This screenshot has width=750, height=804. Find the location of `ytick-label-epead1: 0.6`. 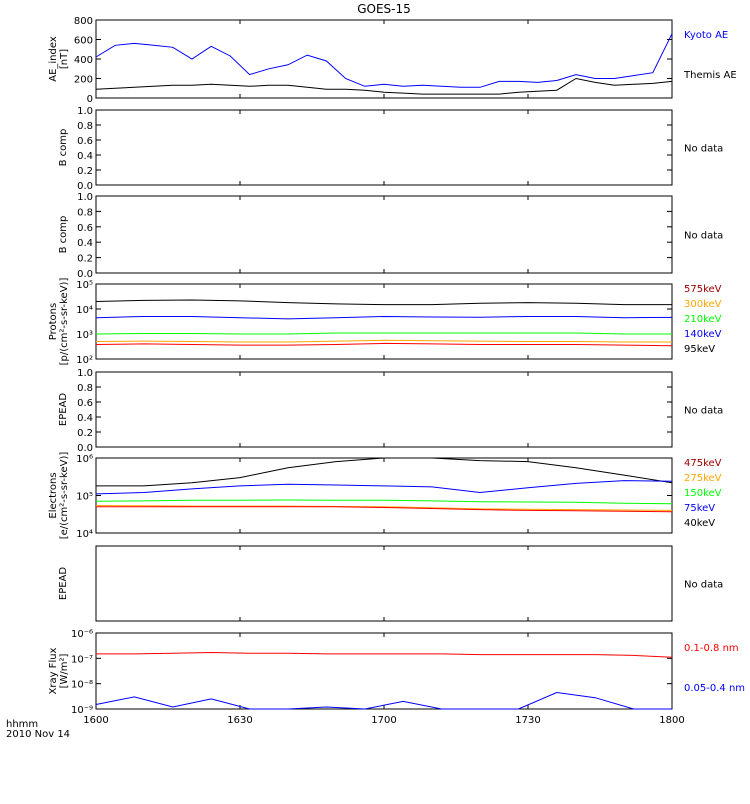

ytick-label-epead1: 0.6 is located at coordinates (85, 403).